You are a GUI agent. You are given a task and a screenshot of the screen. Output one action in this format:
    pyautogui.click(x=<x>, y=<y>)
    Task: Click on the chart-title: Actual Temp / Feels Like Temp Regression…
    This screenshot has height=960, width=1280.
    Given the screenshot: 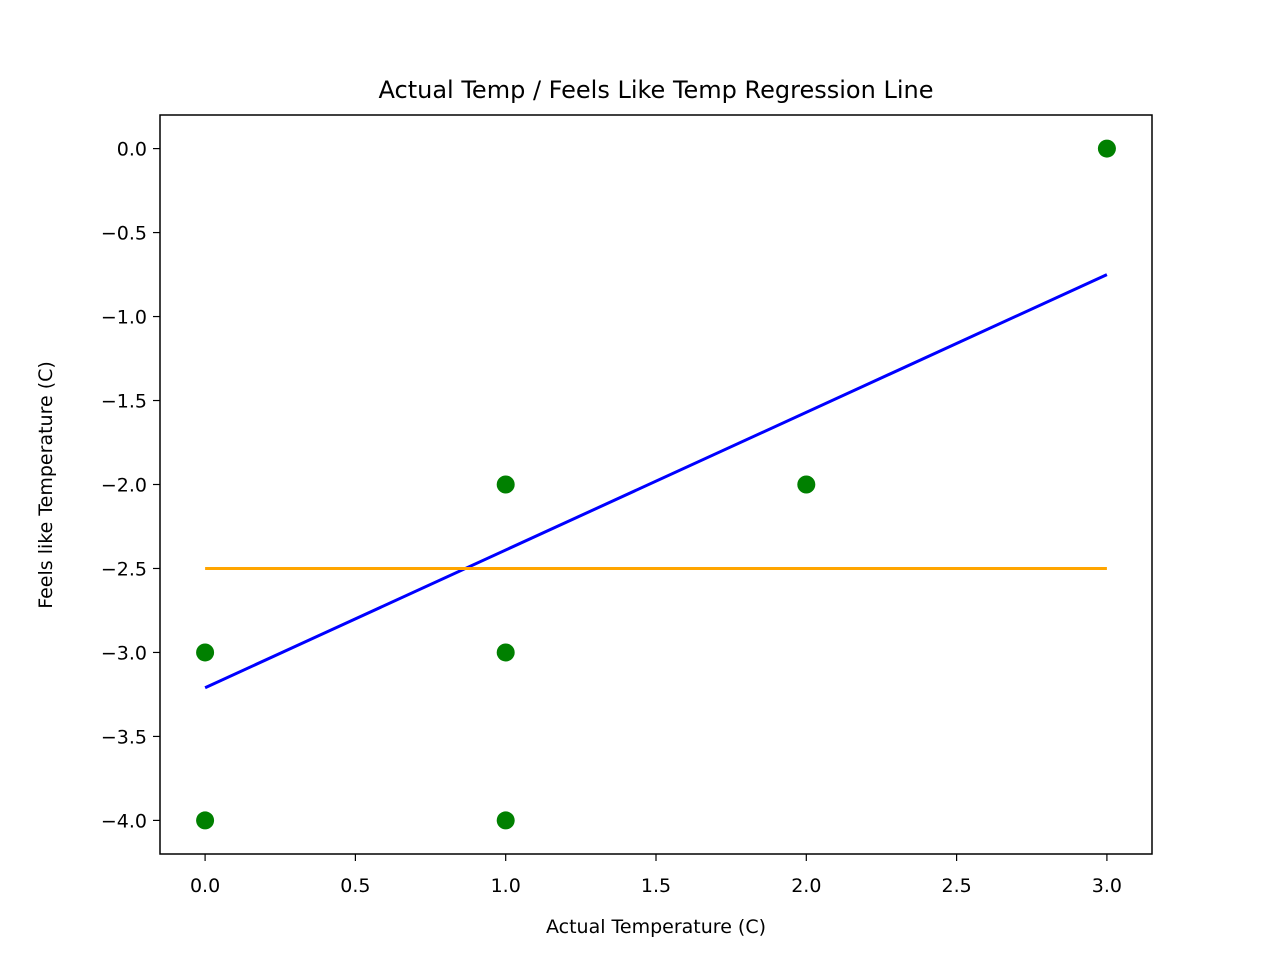 What is the action you would take?
    pyautogui.click(x=656, y=90)
    